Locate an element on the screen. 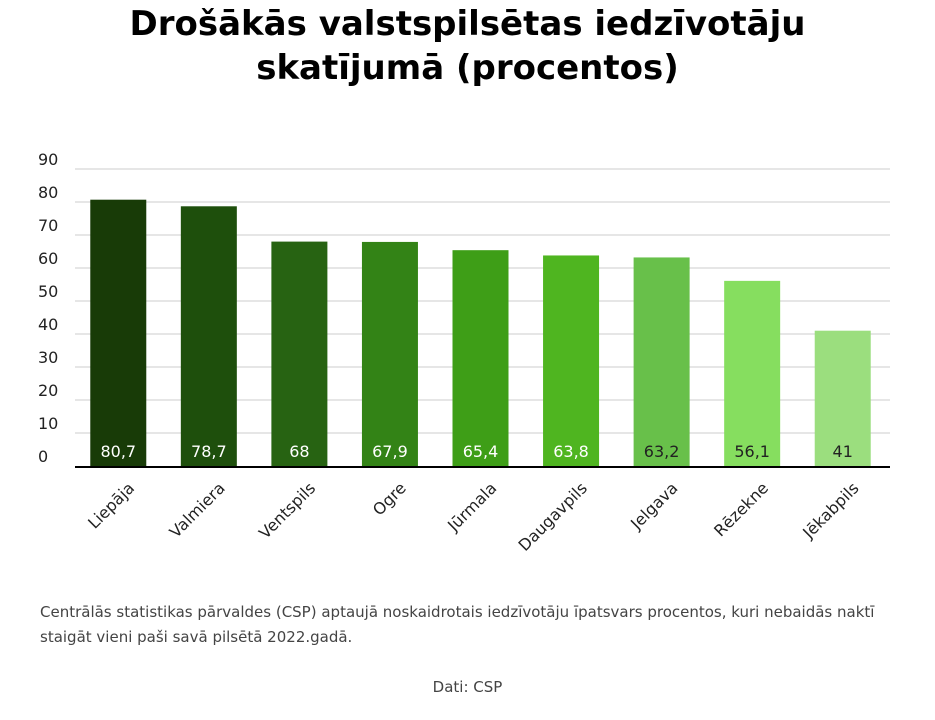 Image resolution: width=935 pixels, height=720 pixels. x-tick-label: Ogre is located at coordinates (389, 498).